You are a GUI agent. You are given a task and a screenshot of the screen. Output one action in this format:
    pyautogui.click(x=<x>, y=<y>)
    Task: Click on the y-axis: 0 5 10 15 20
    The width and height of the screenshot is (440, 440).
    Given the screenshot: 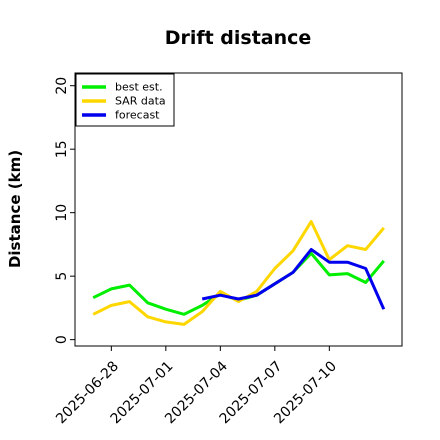 What is the action you would take?
    pyautogui.click(x=64, y=210)
    